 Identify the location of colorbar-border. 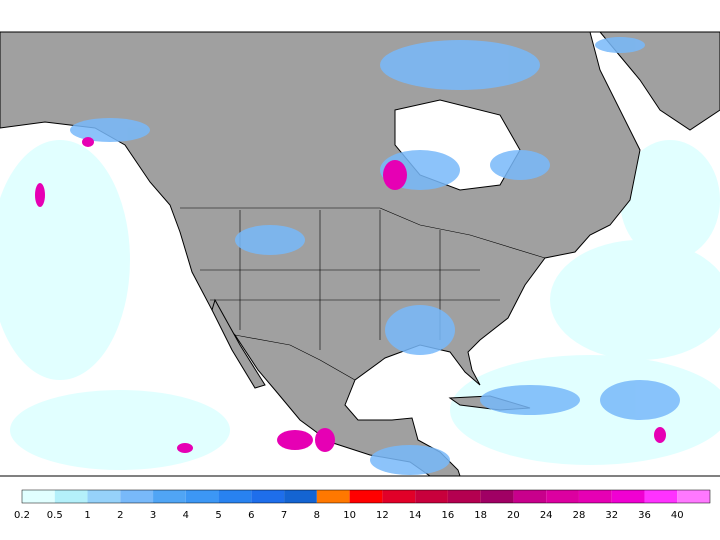
(366, 496).